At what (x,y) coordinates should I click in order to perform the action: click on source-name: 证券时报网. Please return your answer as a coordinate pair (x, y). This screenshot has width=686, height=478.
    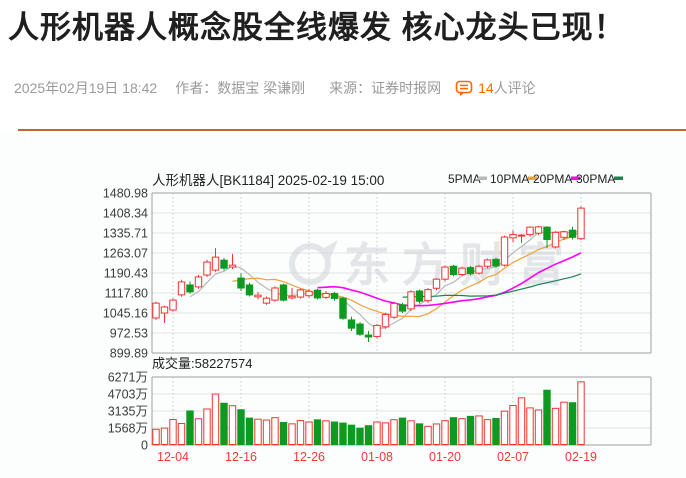
    Looking at the image, I should click on (406, 88).